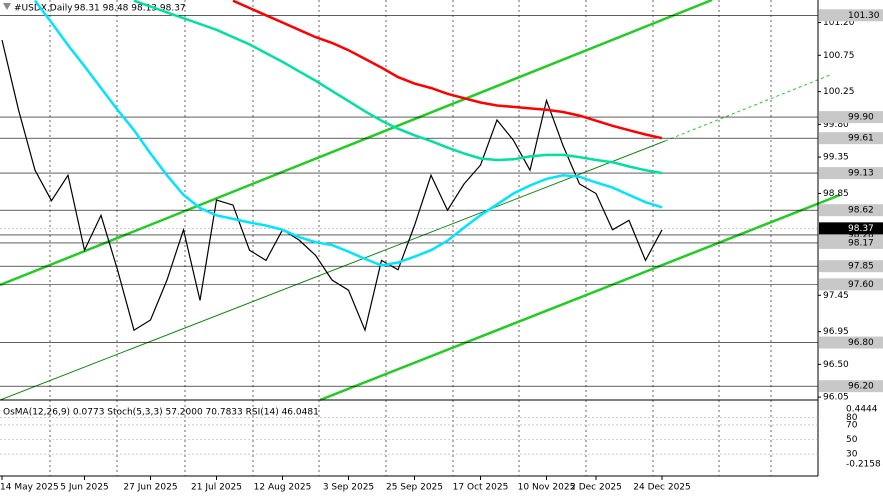  I want to click on level-label: 98.62, so click(861, 211).